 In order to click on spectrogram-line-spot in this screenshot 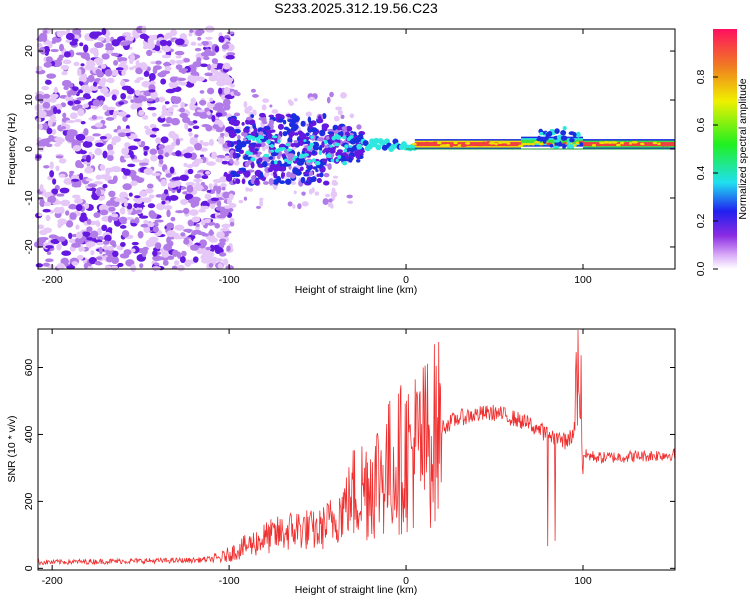, I will do `click(419, 144)`.